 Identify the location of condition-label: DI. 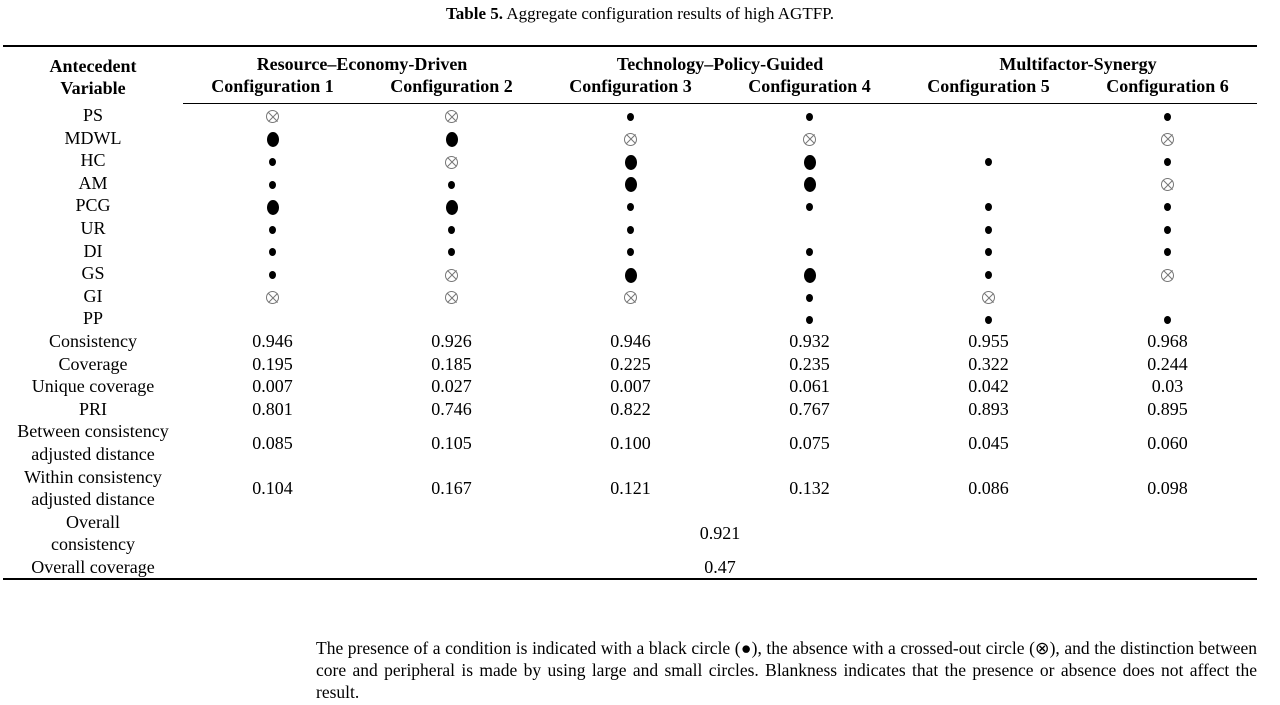
(93, 250).